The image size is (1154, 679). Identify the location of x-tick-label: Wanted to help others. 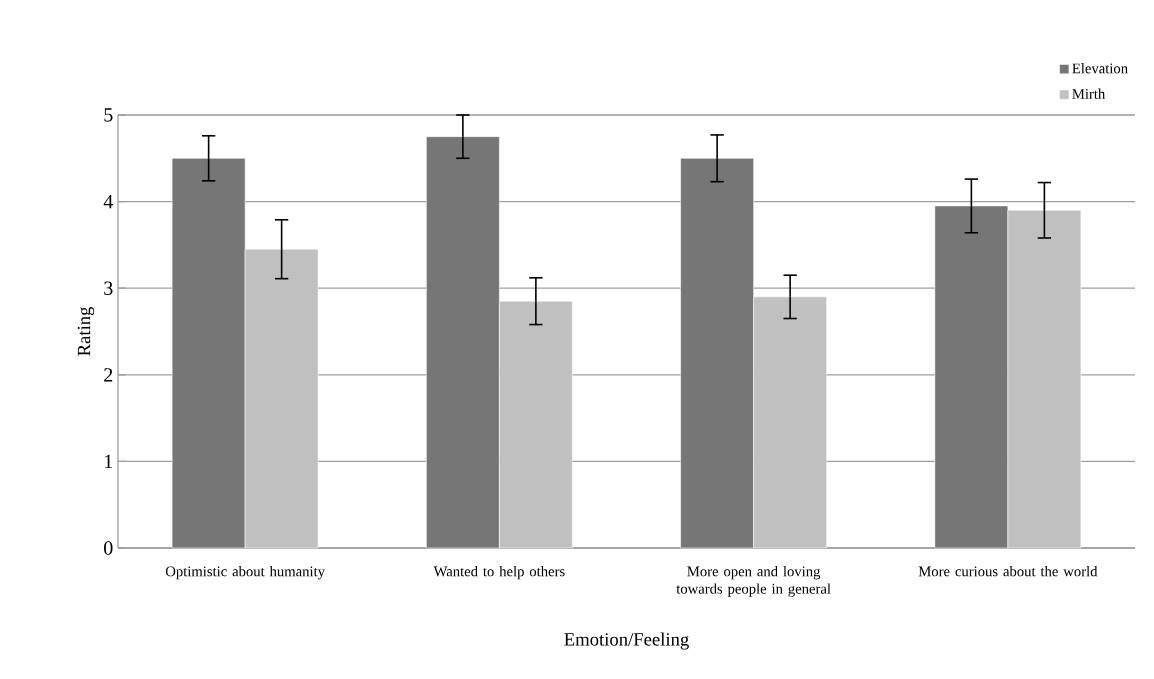
(499, 573).